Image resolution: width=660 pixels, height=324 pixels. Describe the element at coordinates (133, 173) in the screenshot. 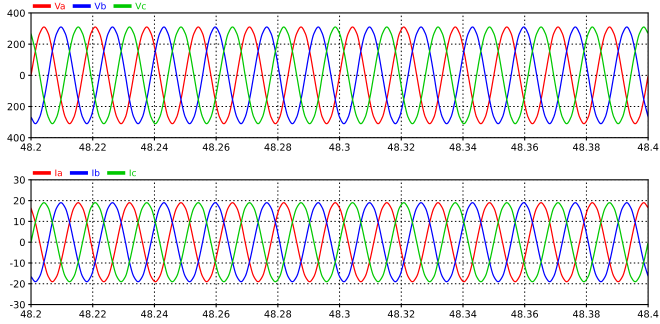

I see `legend-label: Ic` at that location.